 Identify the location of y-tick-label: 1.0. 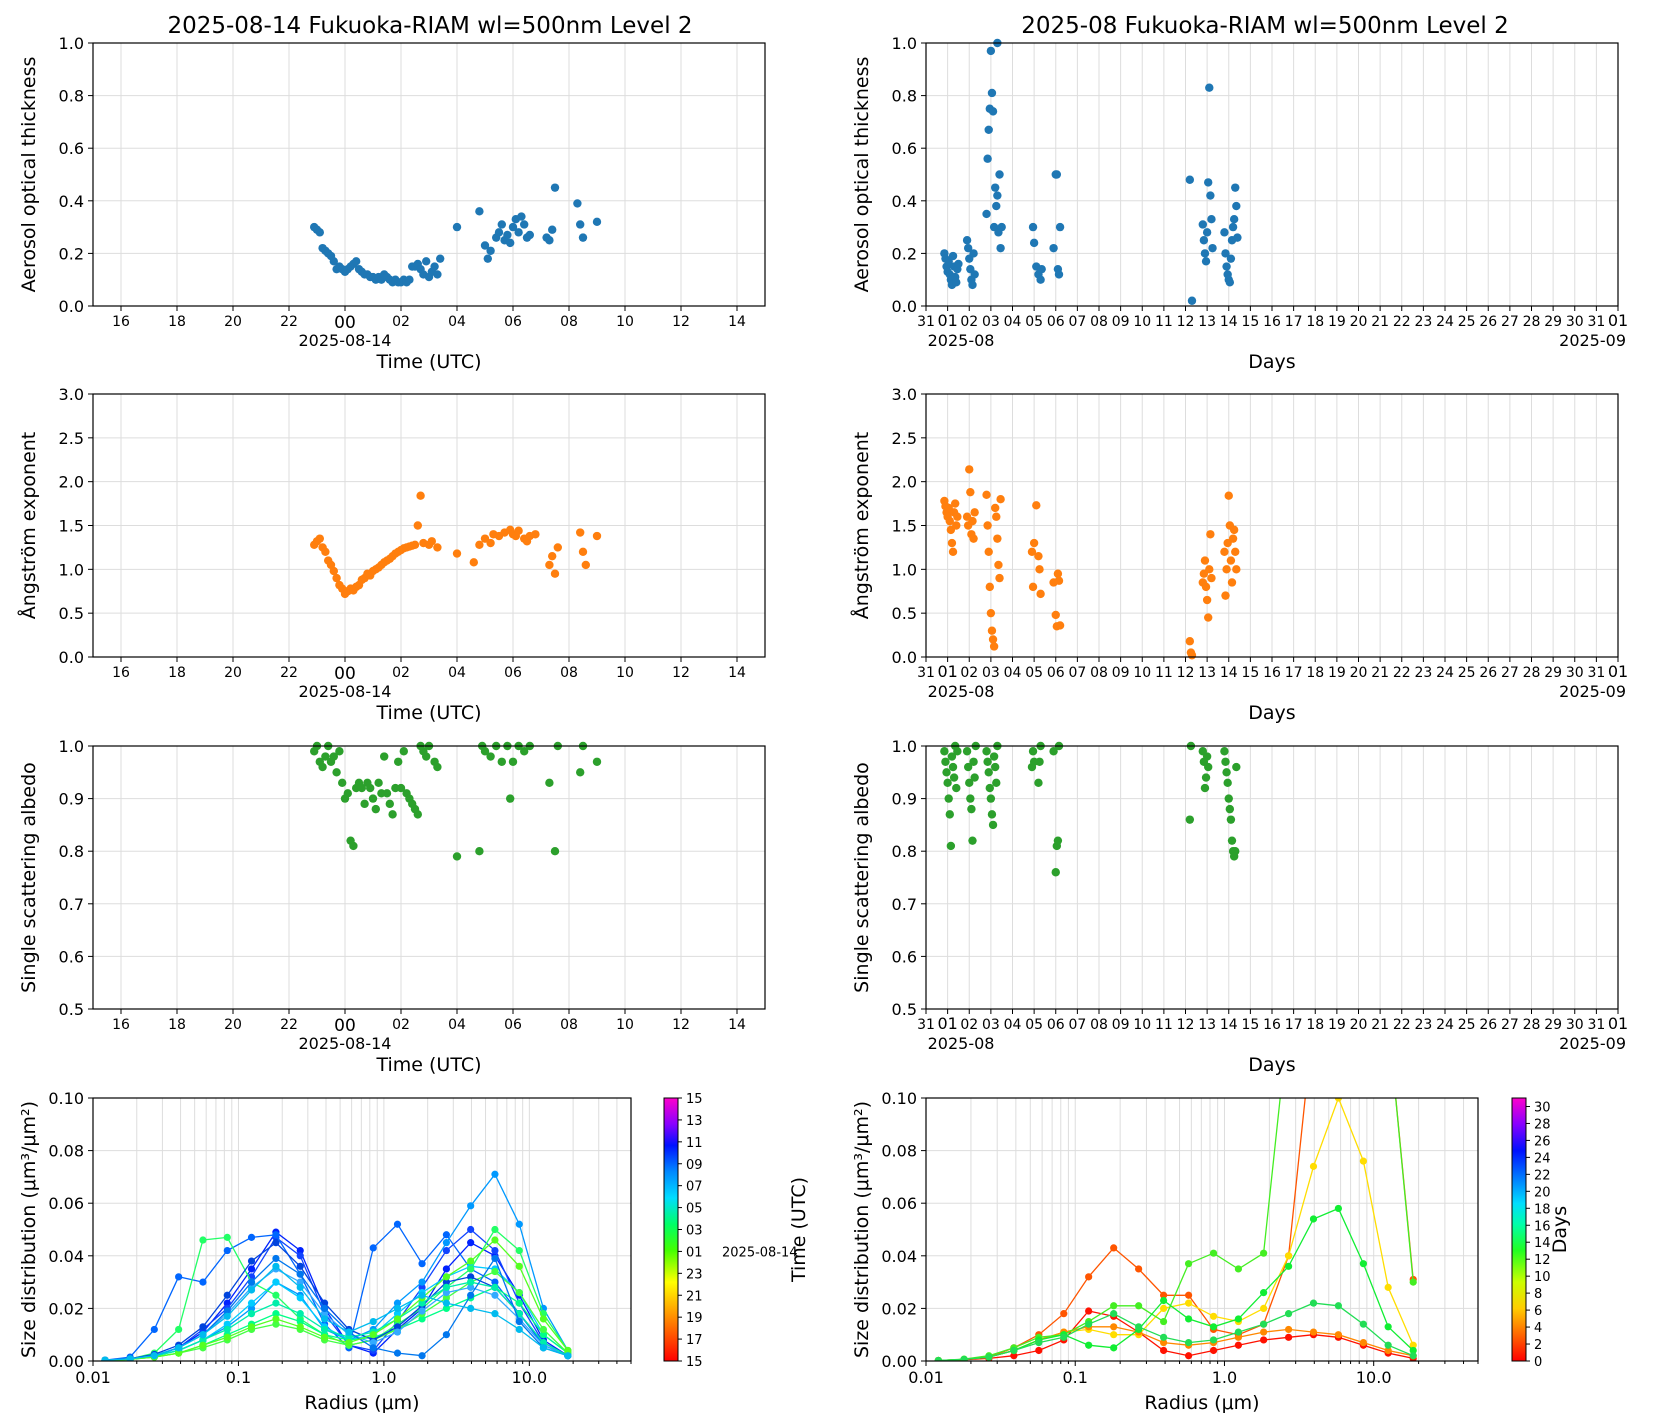
(904, 746).